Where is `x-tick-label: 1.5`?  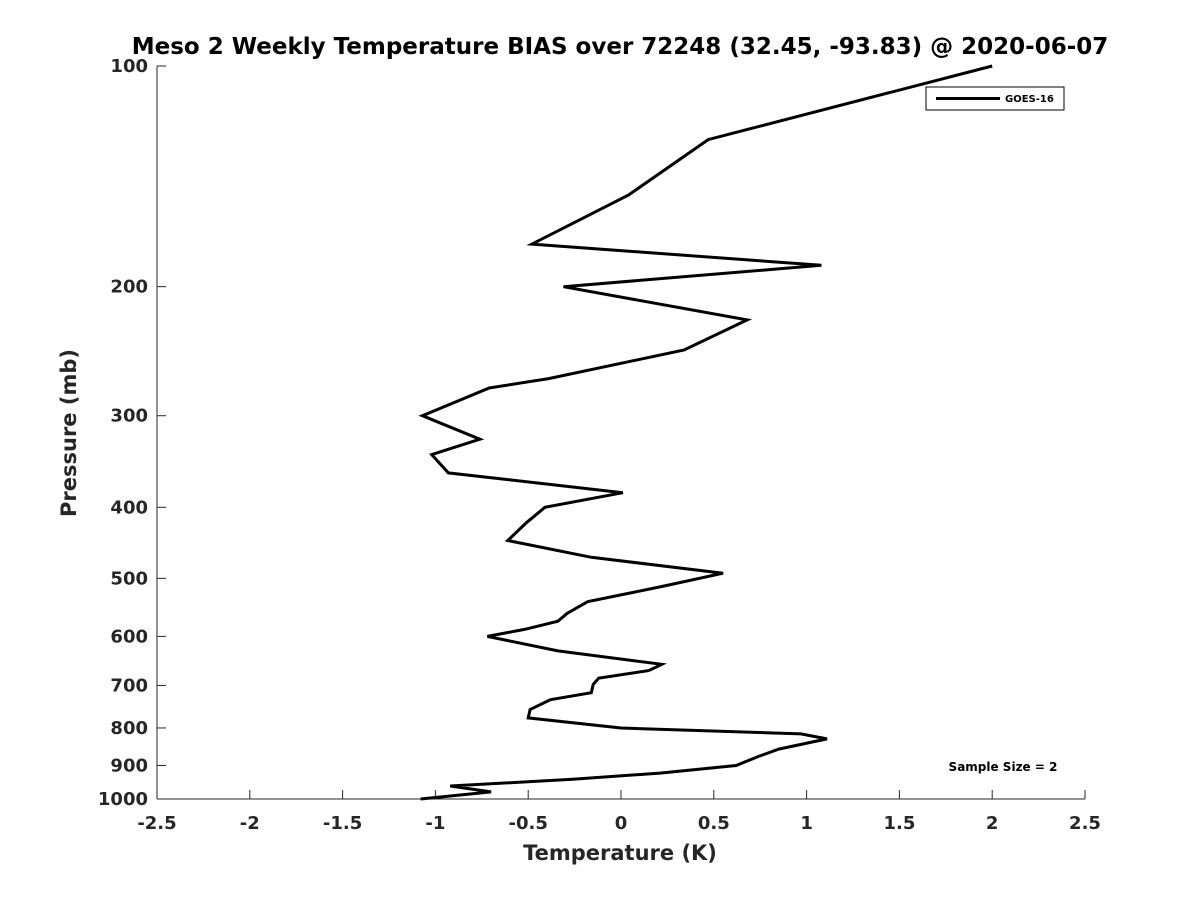 x-tick-label: 1.5 is located at coordinates (899, 823).